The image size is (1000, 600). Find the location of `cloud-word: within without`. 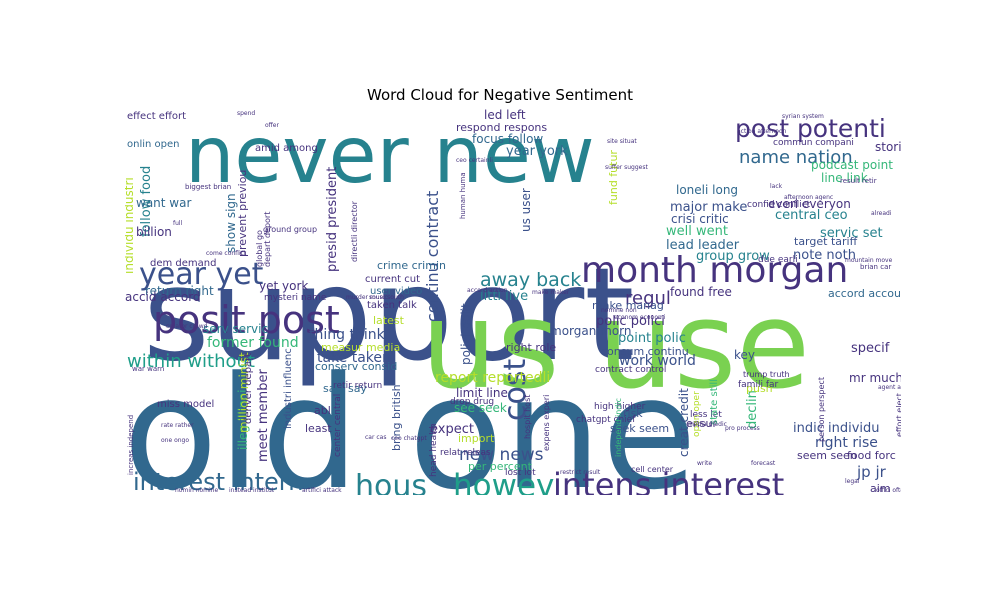

cloud-word: within without is located at coordinates (191, 361).